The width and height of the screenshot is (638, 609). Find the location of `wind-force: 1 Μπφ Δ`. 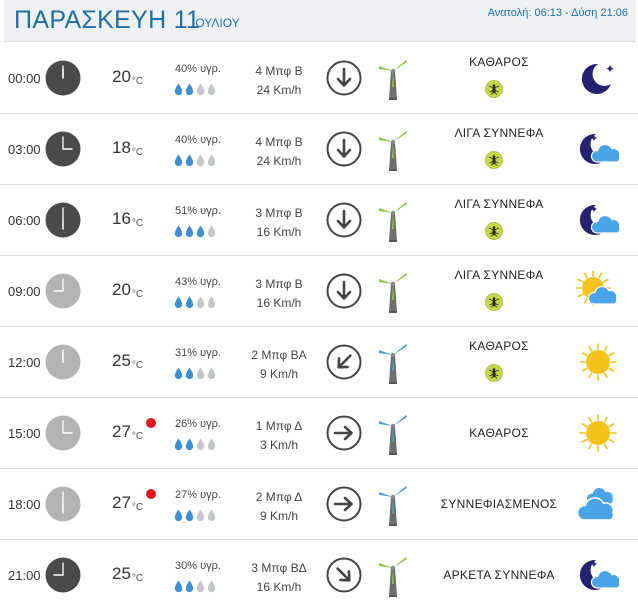

wind-force: 1 Μπφ Δ is located at coordinates (279, 426).